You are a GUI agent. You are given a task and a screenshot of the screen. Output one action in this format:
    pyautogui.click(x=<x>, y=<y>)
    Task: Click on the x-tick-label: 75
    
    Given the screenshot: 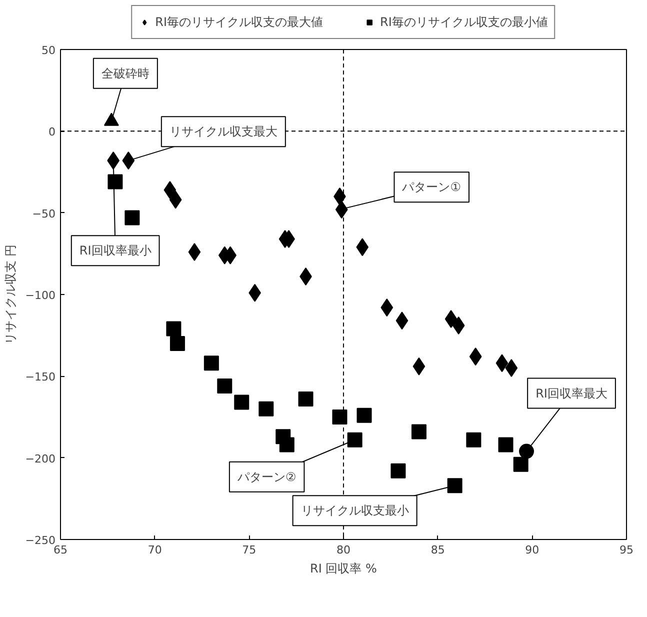 What is the action you would take?
    pyautogui.click(x=249, y=550)
    